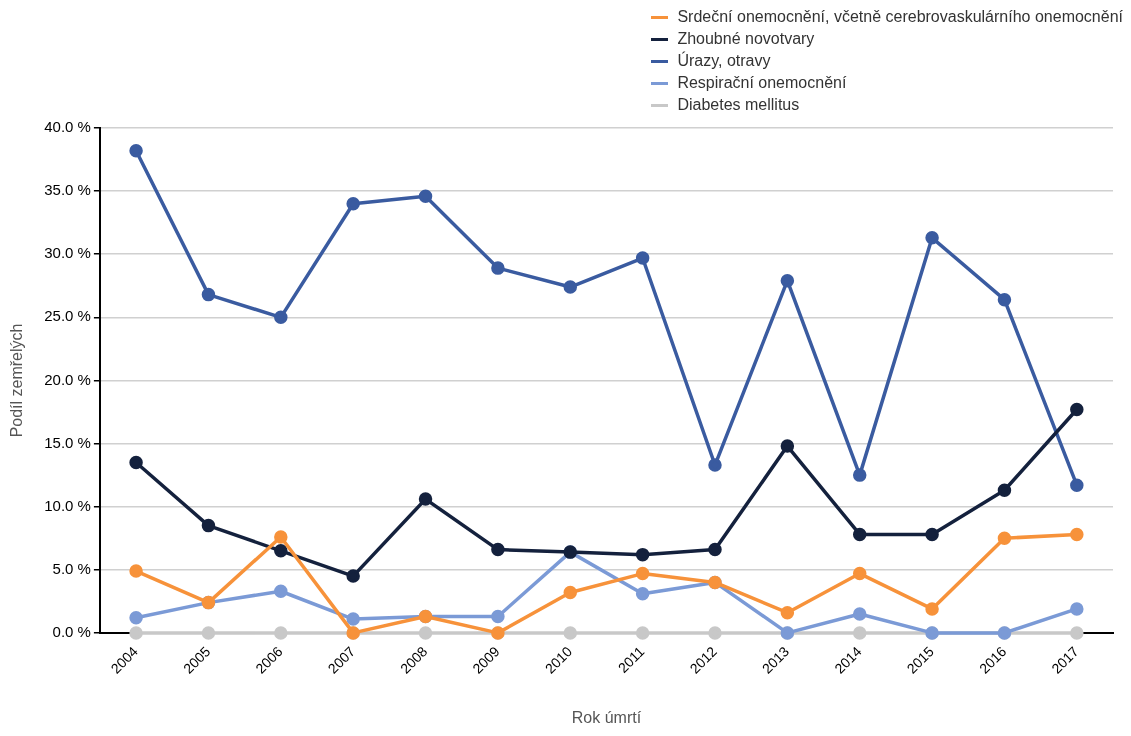  Describe the element at coordinates (67, 190) in the screenshot. I see `y-tick-label: 35.0 %` at that location.